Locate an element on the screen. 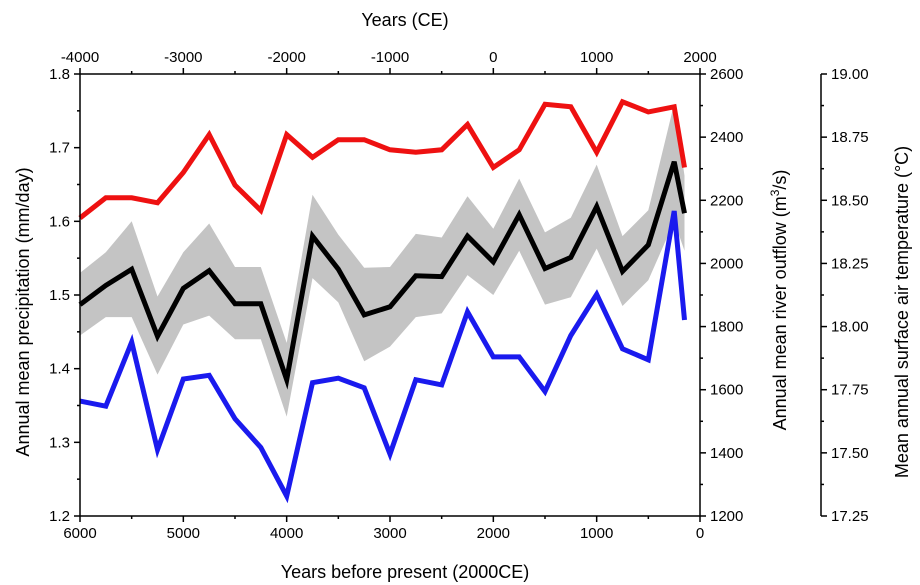 The width and height of the screenshot is (920, 585). top-tick-label: 0 is located at coordinates (493, 57).